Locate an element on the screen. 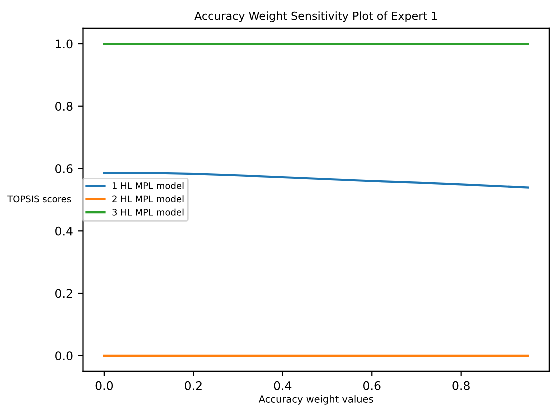 This screenshot has height=406, width=555. y-tick-label: 0.8 is located at coordinates (64, 107).